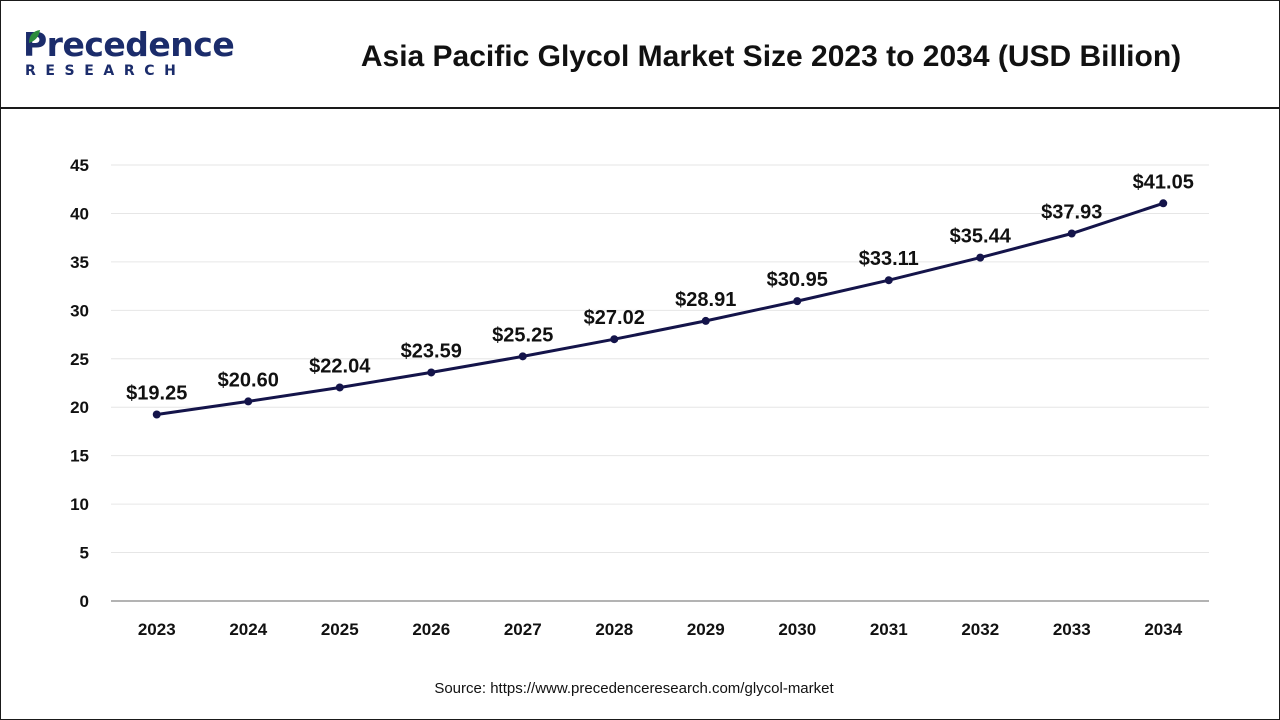 This screenshot has width=1280, height=720. I want to click on y-tick-label: 5, so click(84, 553).